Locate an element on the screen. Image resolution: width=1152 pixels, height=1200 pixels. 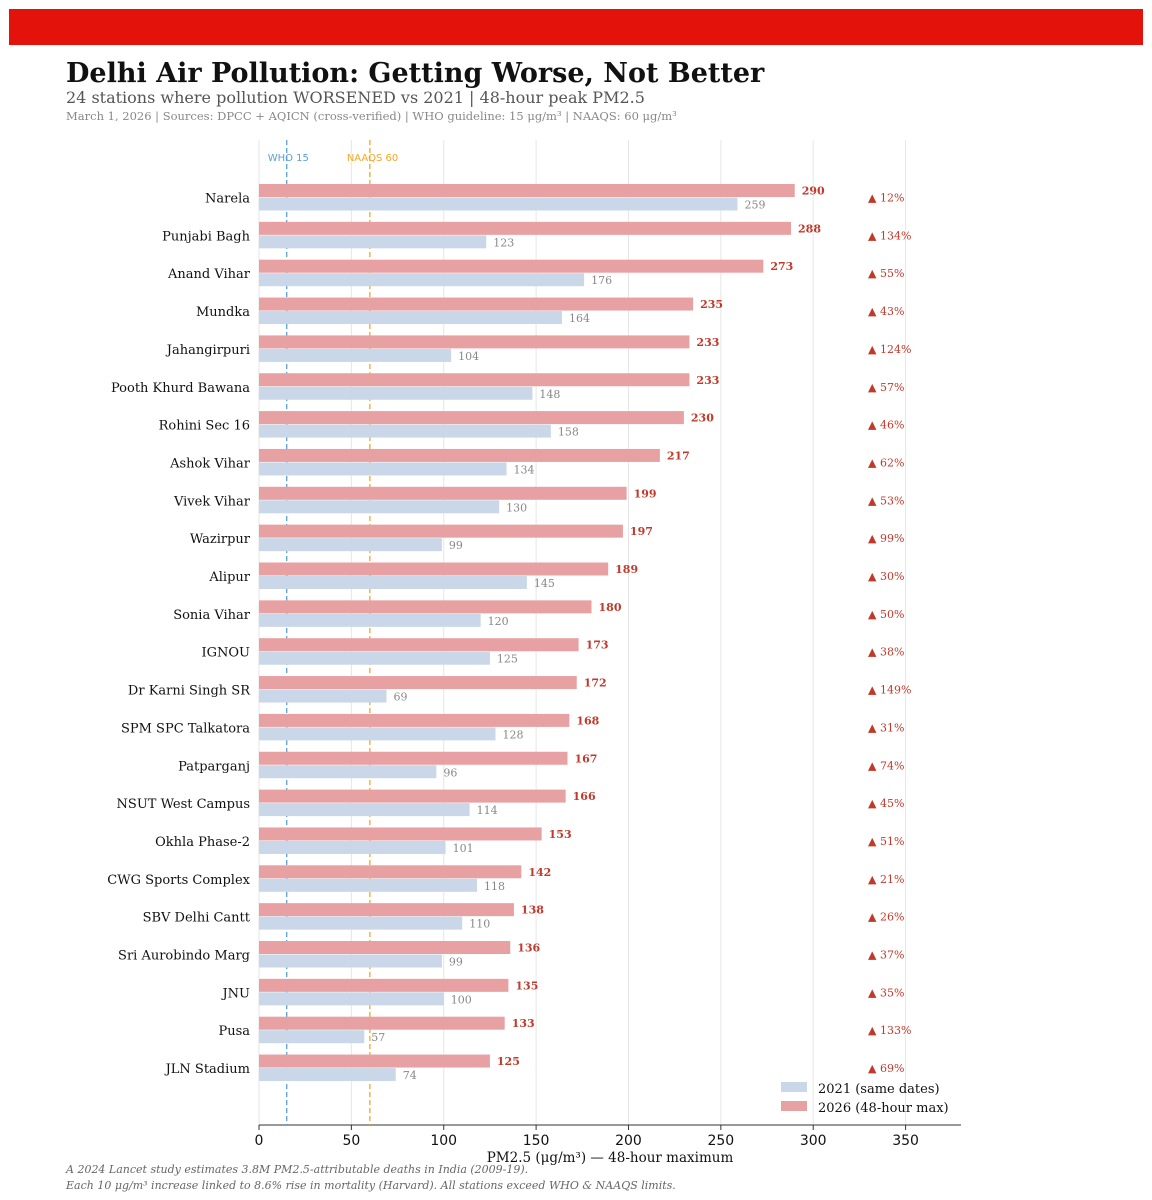
value-label-2026: 288 is located at coordinates (809, 228).